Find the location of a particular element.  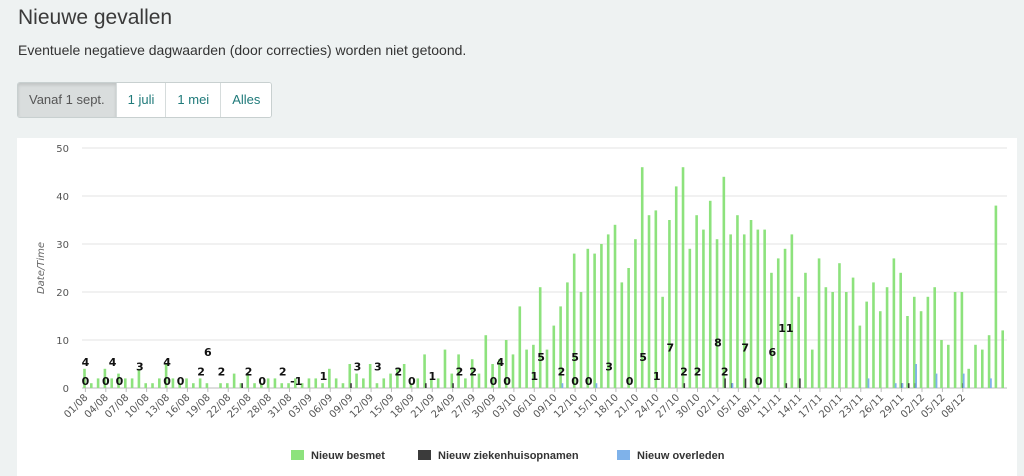

y-tick-label: 40 is located at coordinates (62, 197).